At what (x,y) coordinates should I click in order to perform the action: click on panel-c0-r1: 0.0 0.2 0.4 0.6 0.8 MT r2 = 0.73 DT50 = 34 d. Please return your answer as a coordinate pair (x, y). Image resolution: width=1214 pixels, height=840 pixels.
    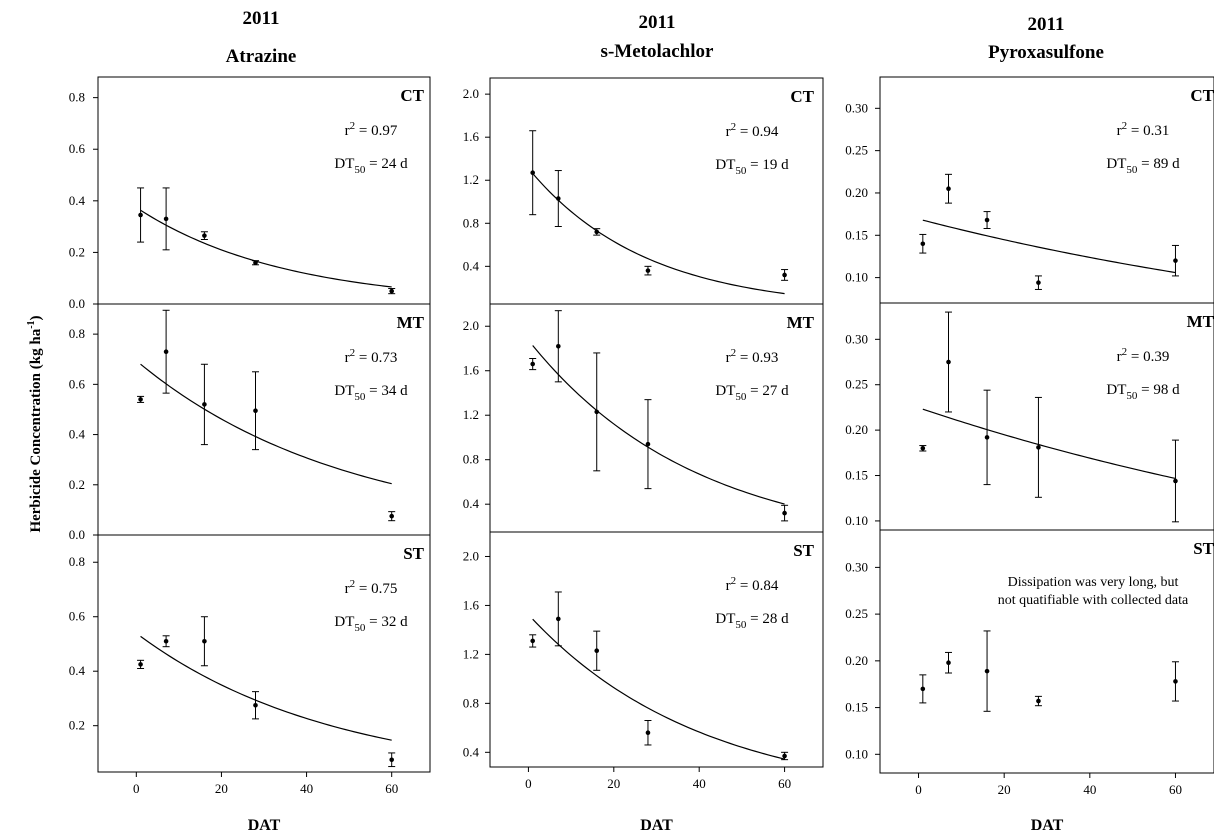
    Looking at the image, I should click on (250, 422).